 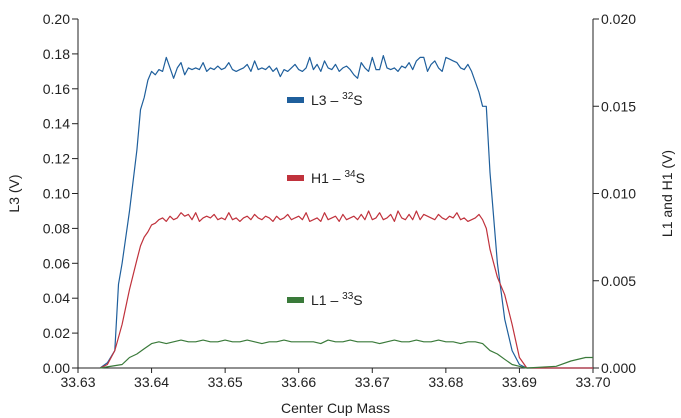 I want to click on y-left-tick-label: 0.04, so click(x=56, y=298).